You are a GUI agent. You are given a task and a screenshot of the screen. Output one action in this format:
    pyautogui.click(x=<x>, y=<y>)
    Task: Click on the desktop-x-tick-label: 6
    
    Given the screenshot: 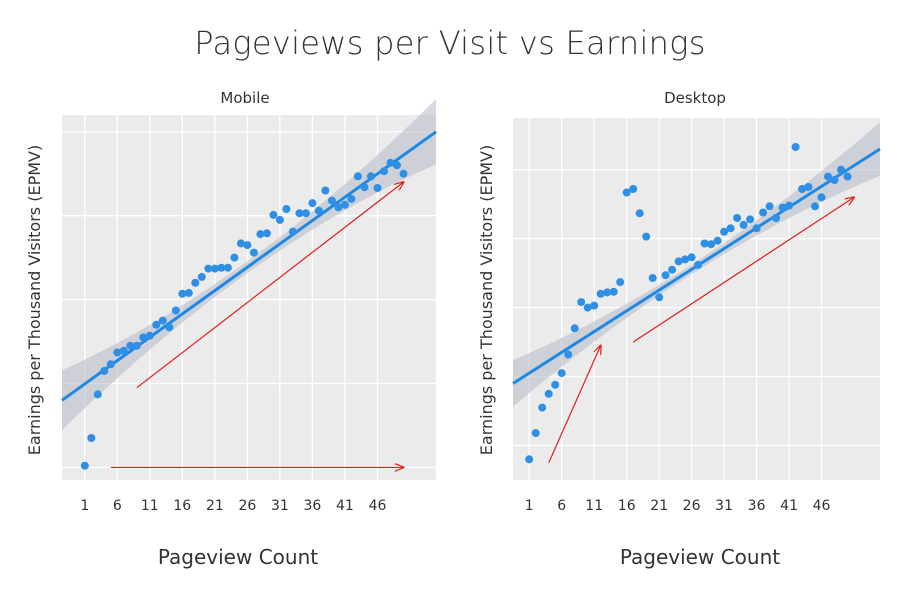 What is the action you would take?
    pyautogui.click(x=561, y=506)
    